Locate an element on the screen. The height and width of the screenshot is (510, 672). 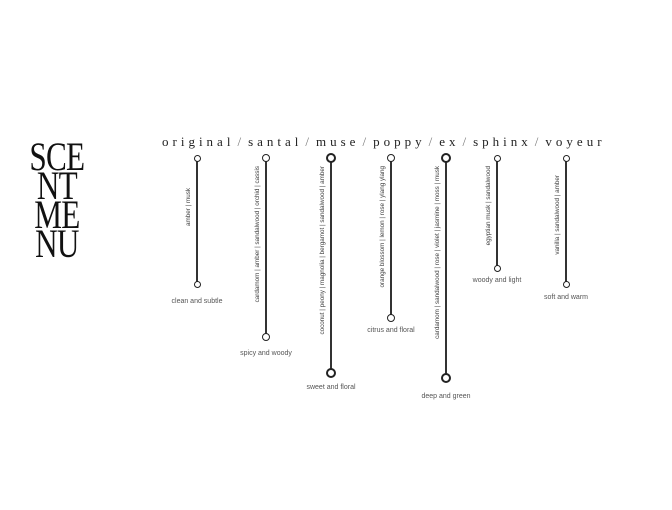
scent-description: deep and green is located at coordinates (446, 396).